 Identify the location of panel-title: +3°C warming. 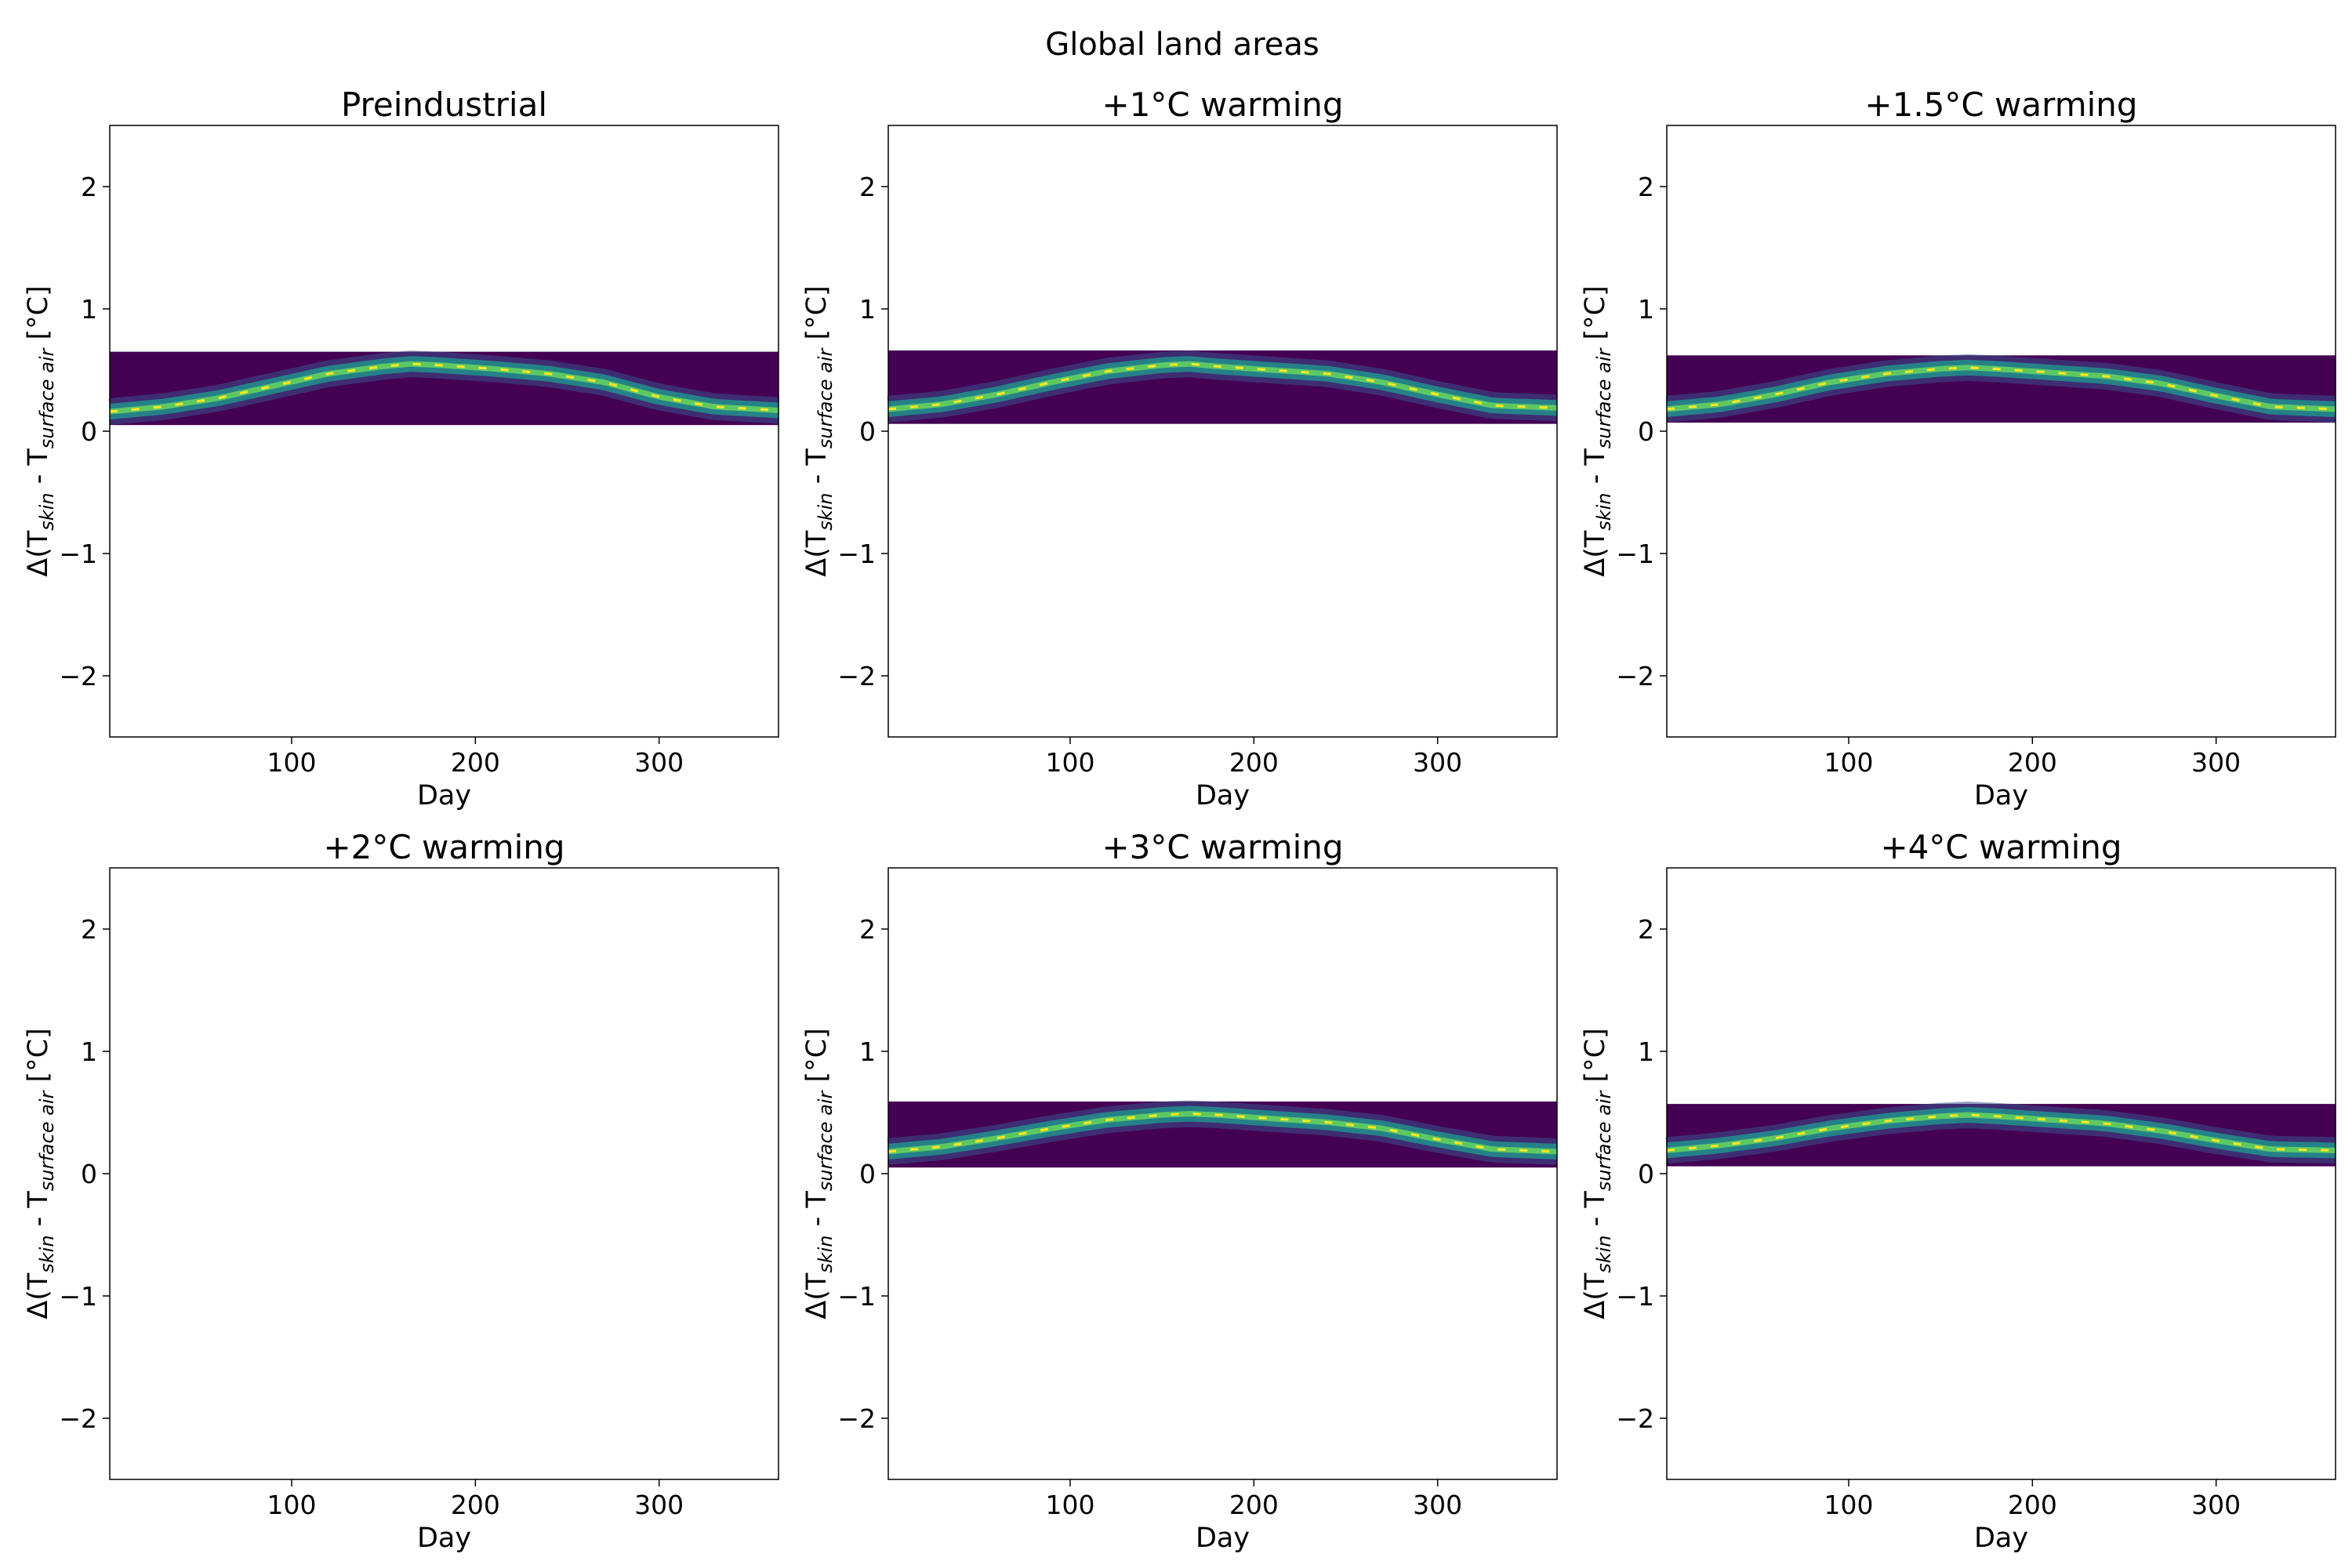
(1222, 847).